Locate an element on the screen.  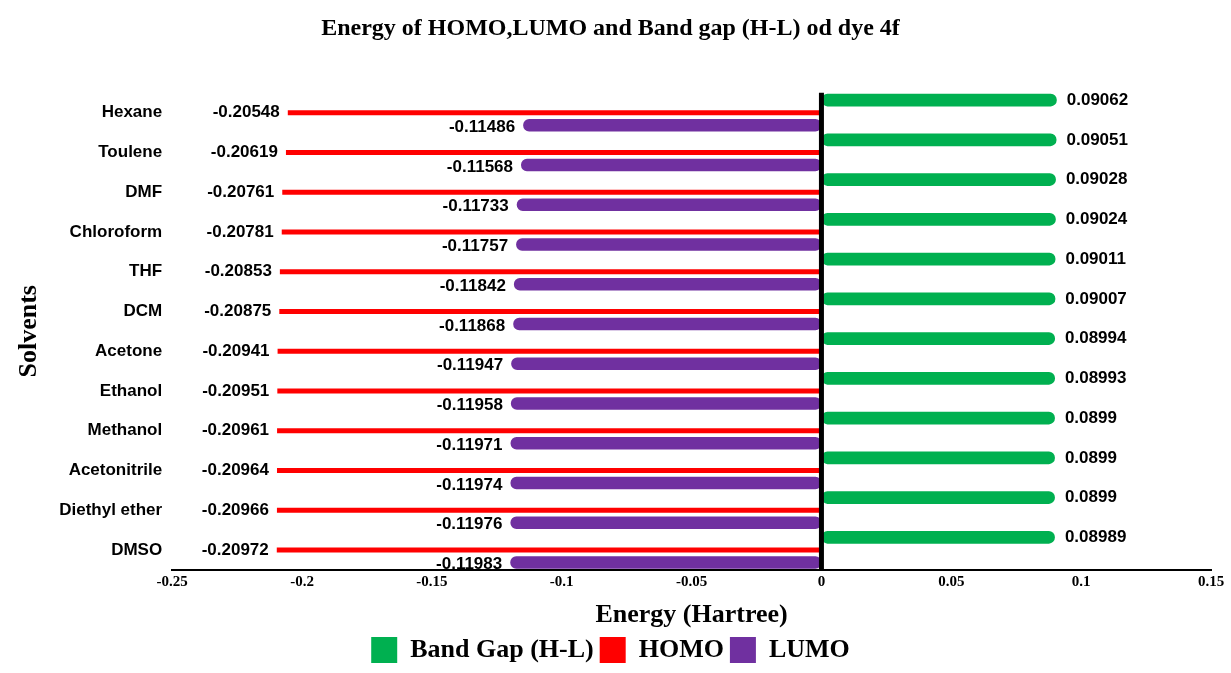
data-label: 0.09062 is located at coordinates (1097, 99).